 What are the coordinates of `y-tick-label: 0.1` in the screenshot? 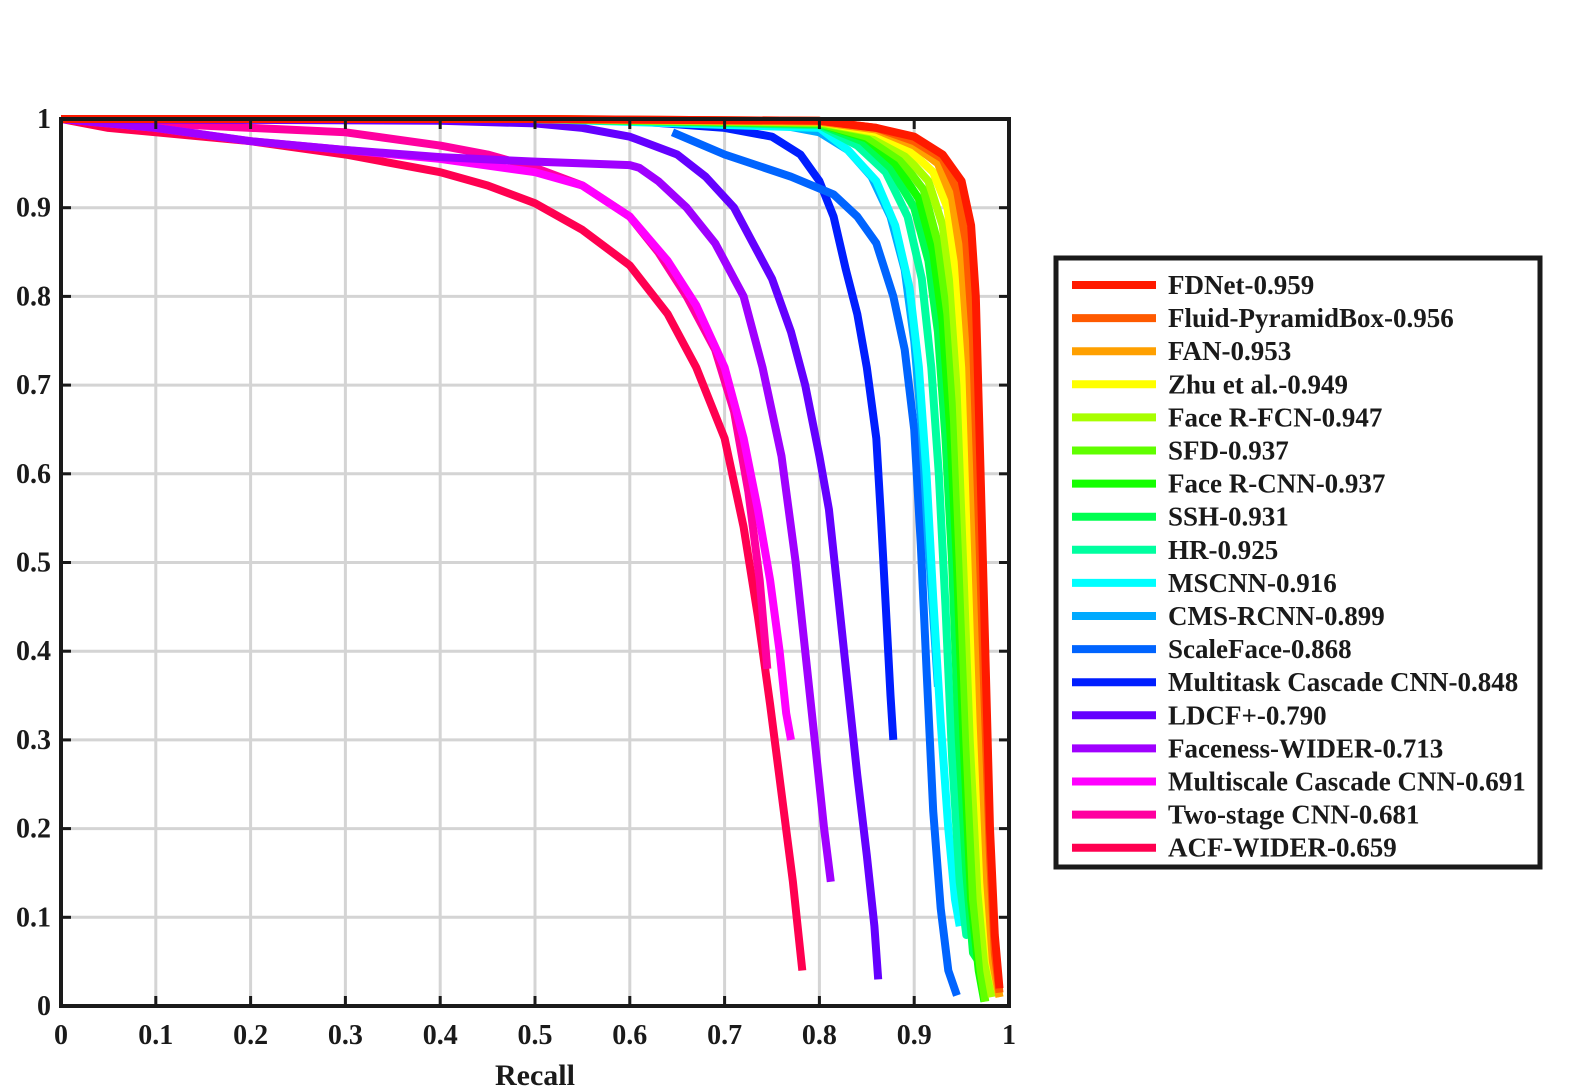 It's located at (33, 917).